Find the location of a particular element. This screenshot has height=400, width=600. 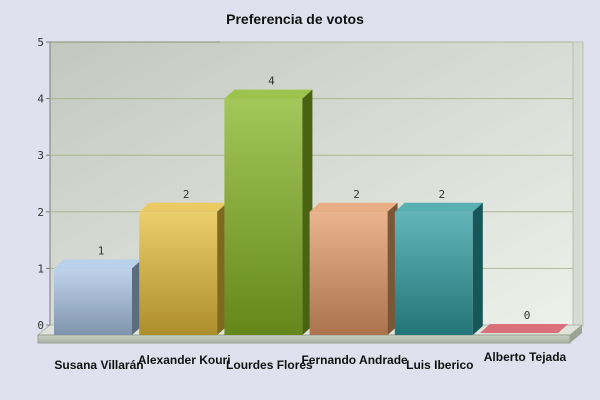

floor-front is located at coordinates (304, 339).